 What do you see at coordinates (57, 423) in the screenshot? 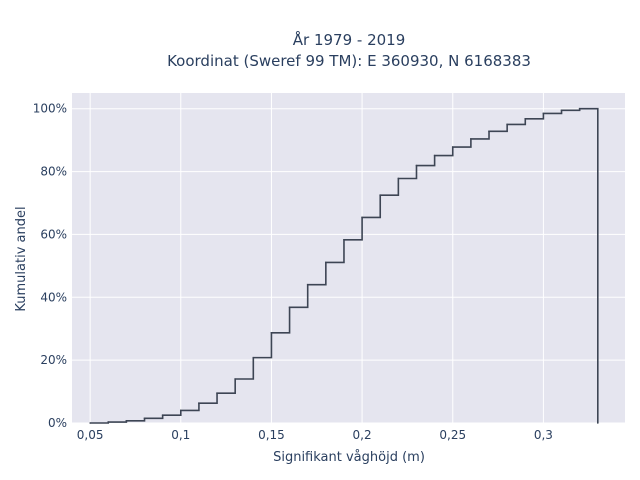
I see `y-tick-label: 0%` at bounding box center [57, 423].